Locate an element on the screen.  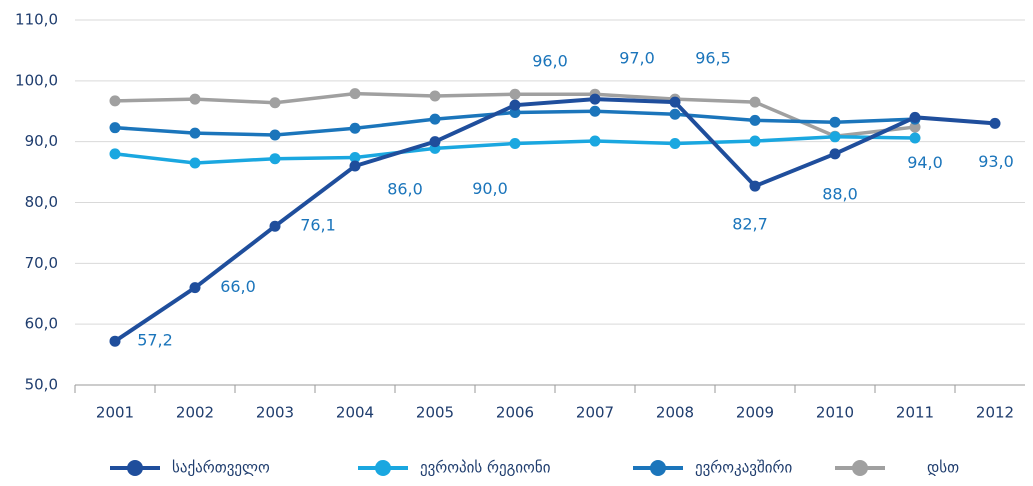
data-label: 82,7 is located at coordinates (750, 224).